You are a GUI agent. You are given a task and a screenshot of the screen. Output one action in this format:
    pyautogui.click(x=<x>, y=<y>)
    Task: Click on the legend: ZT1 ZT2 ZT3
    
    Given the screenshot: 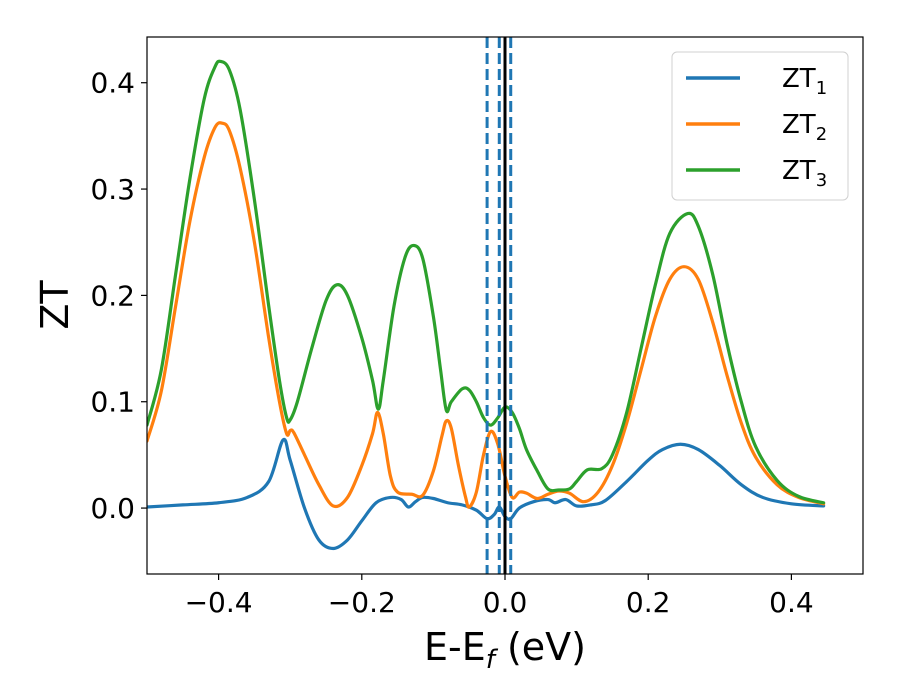 What is the action you would take?
    pyautogui.click(x=760, y=126)
    